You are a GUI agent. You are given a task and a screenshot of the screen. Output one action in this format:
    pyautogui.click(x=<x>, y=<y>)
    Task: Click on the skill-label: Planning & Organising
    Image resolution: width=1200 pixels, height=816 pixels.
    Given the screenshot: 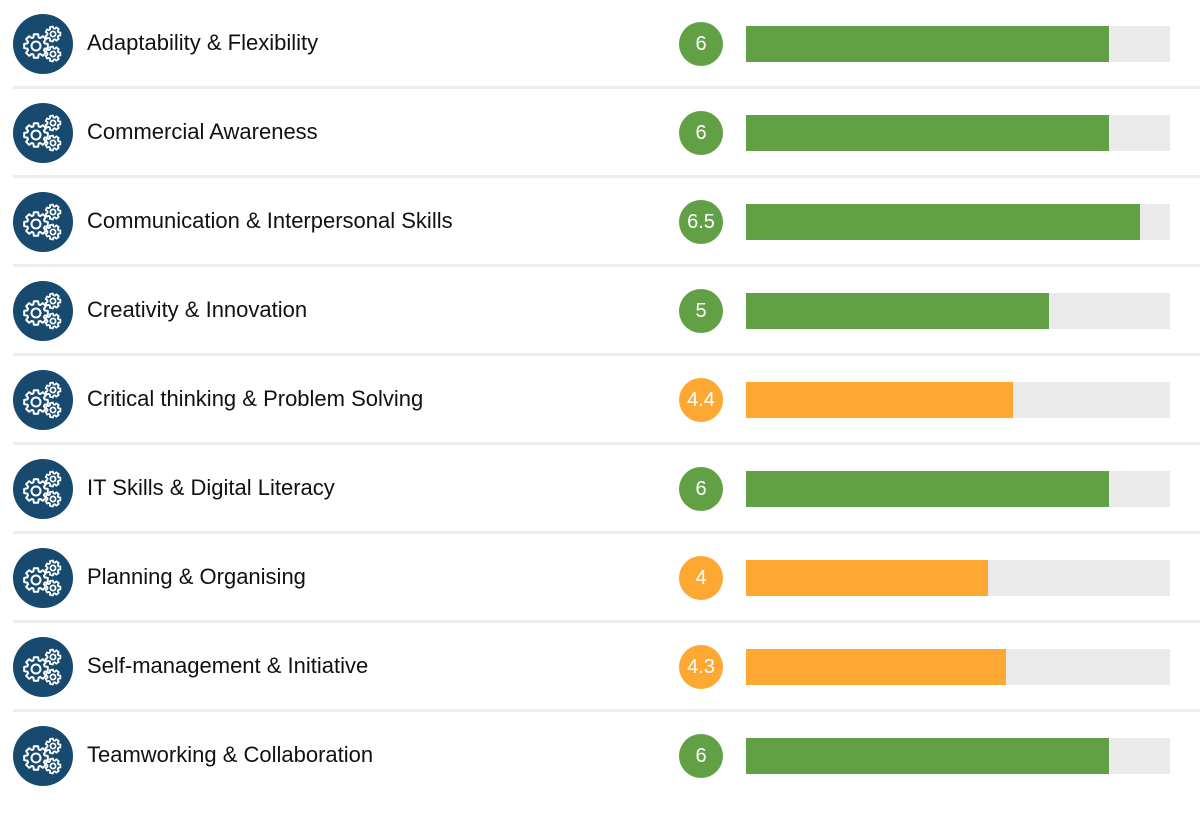 What is the action you would take?
    pyautogui.click(x=196, y=576)
    